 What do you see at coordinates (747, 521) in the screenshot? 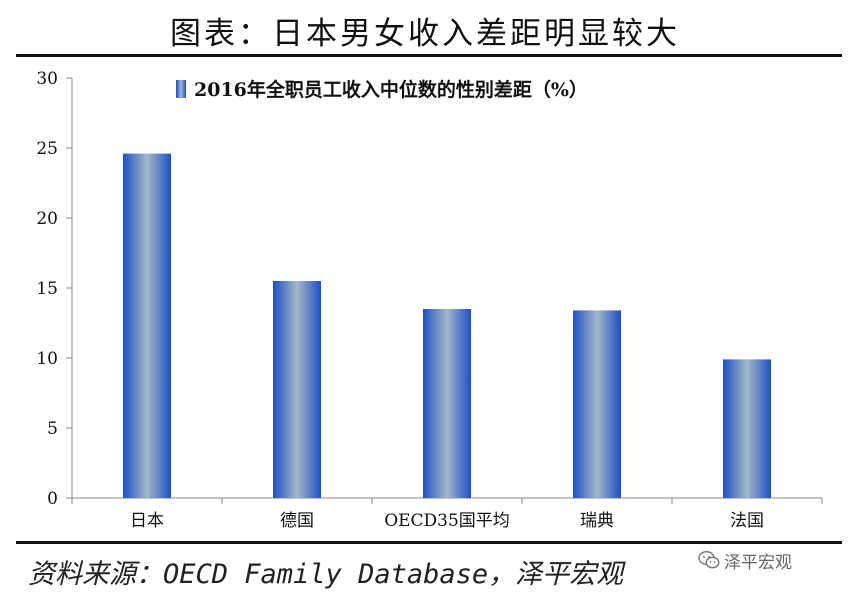
I see `x-tick-label: 法国` at bounding box center [747, 521].